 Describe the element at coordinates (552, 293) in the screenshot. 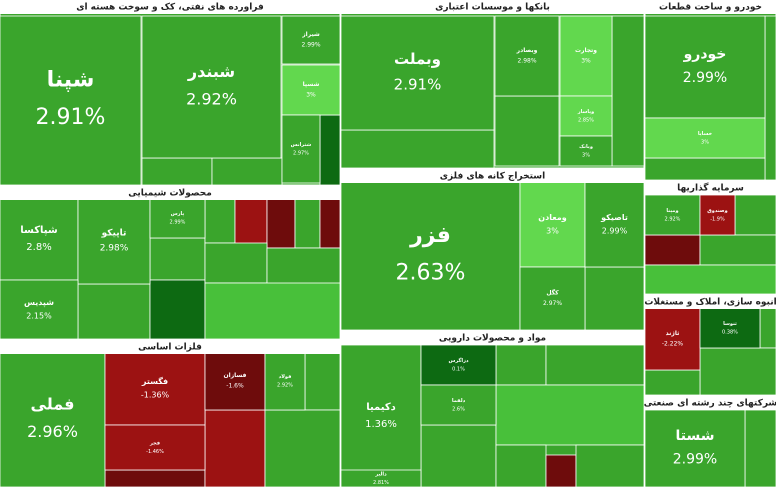

I see `tile-name: کگل` at that location.